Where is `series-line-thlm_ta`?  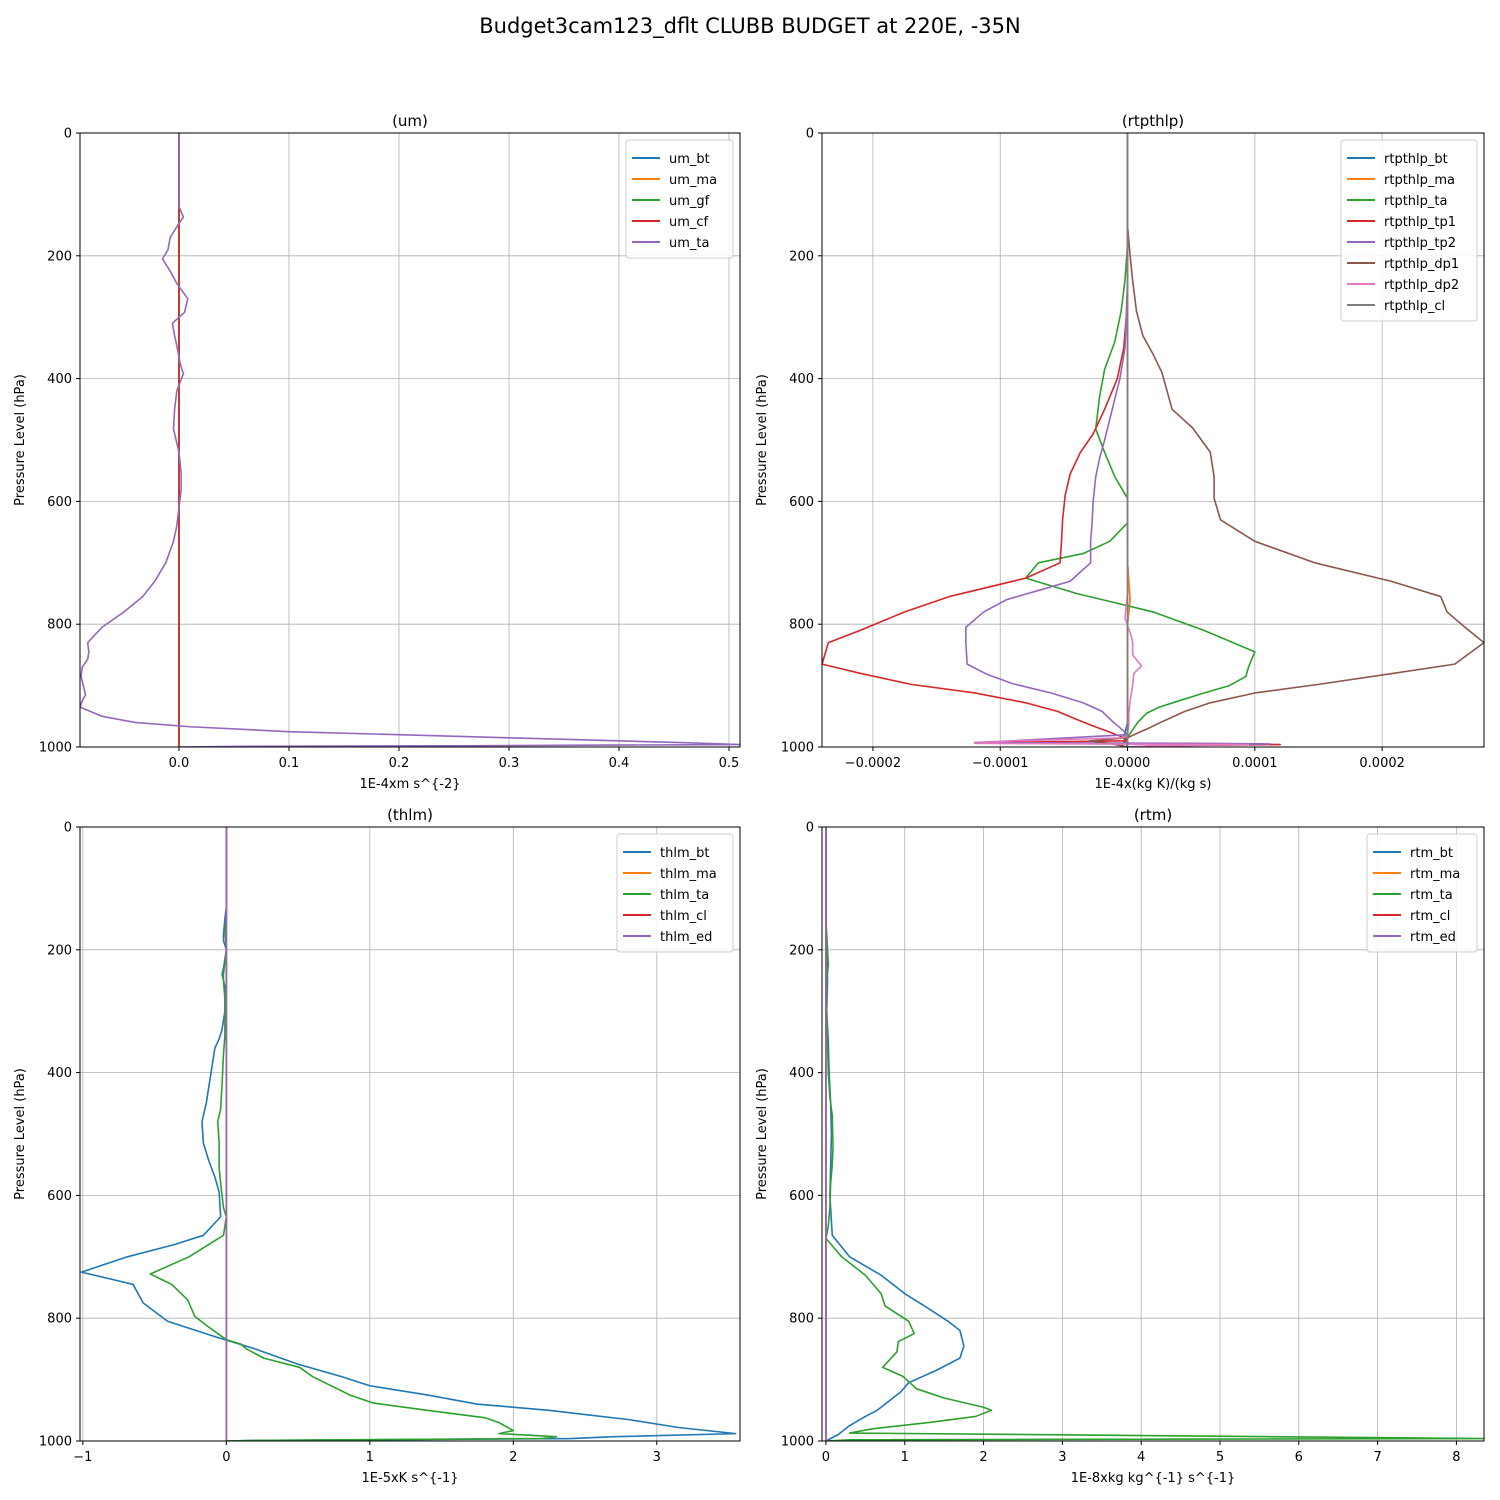
series-line-thlm_ta is located at coordinates (353, 1134).